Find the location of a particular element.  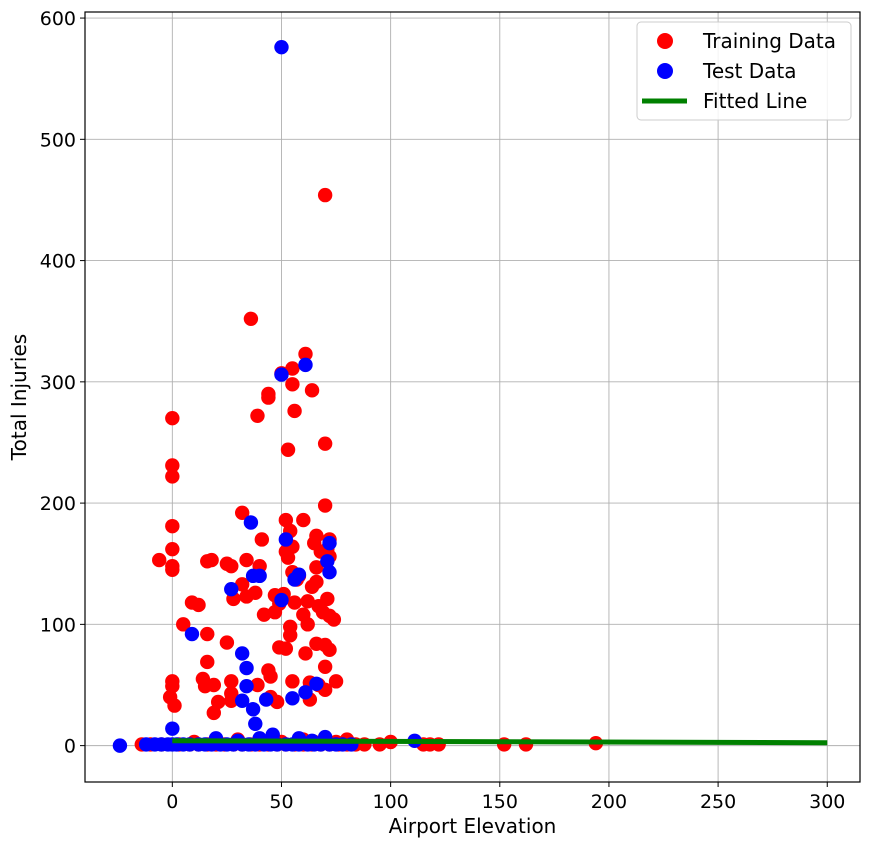

x-tick-label: 300 is located at coordinates (827, 802).